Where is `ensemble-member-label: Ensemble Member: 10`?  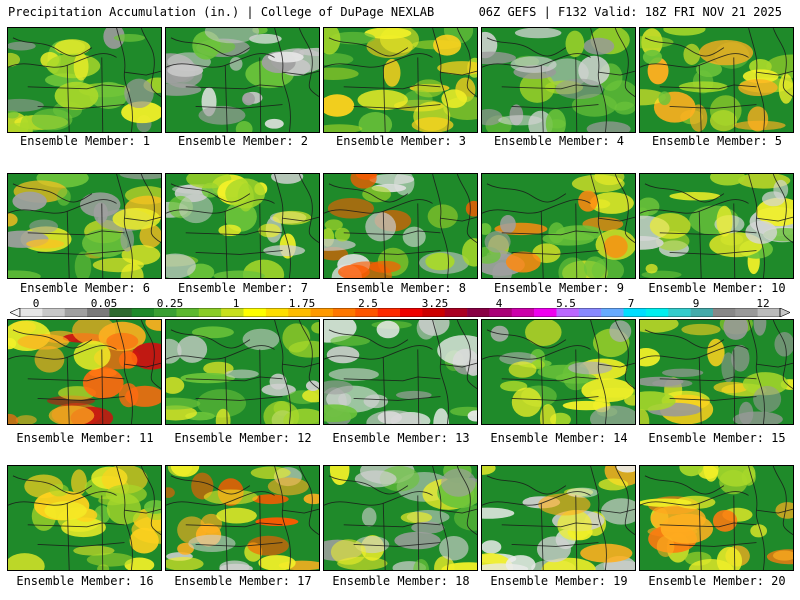 ensemble-member-label: Ensemble Member: 10 is located at coordinates (717, 288).